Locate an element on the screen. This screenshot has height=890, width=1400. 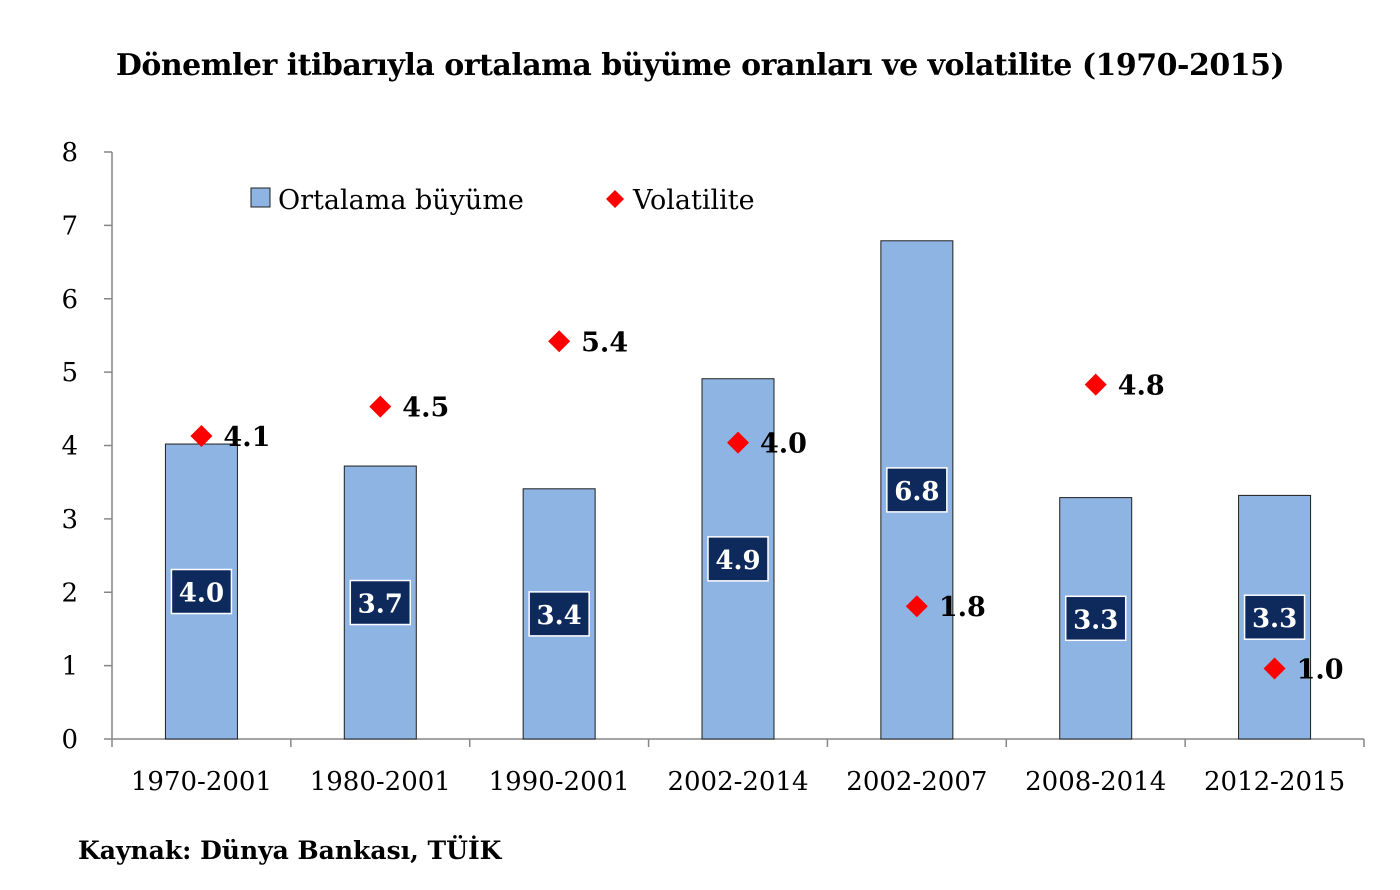
volatility-label: 4.0 is located at coordinates (783, 444).